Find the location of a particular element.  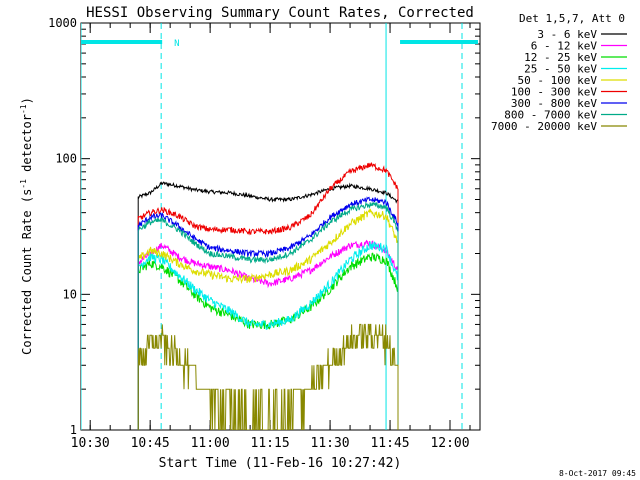

legend-label: 50 - 100 keV is located at coordinates (558, 80).